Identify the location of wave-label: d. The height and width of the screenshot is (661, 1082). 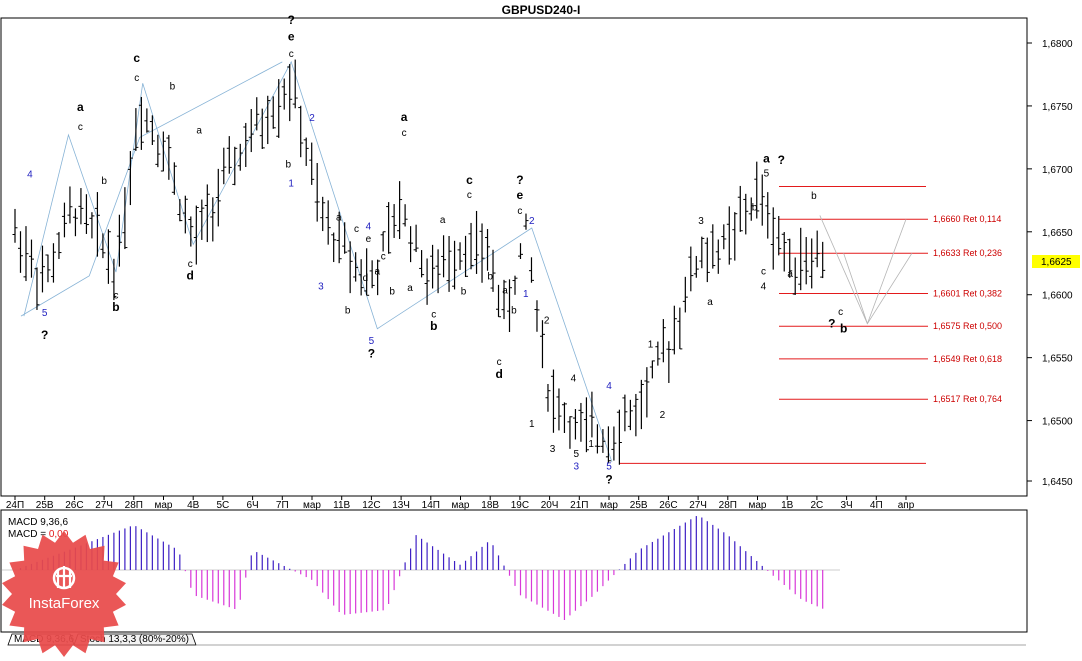
(190, 276).